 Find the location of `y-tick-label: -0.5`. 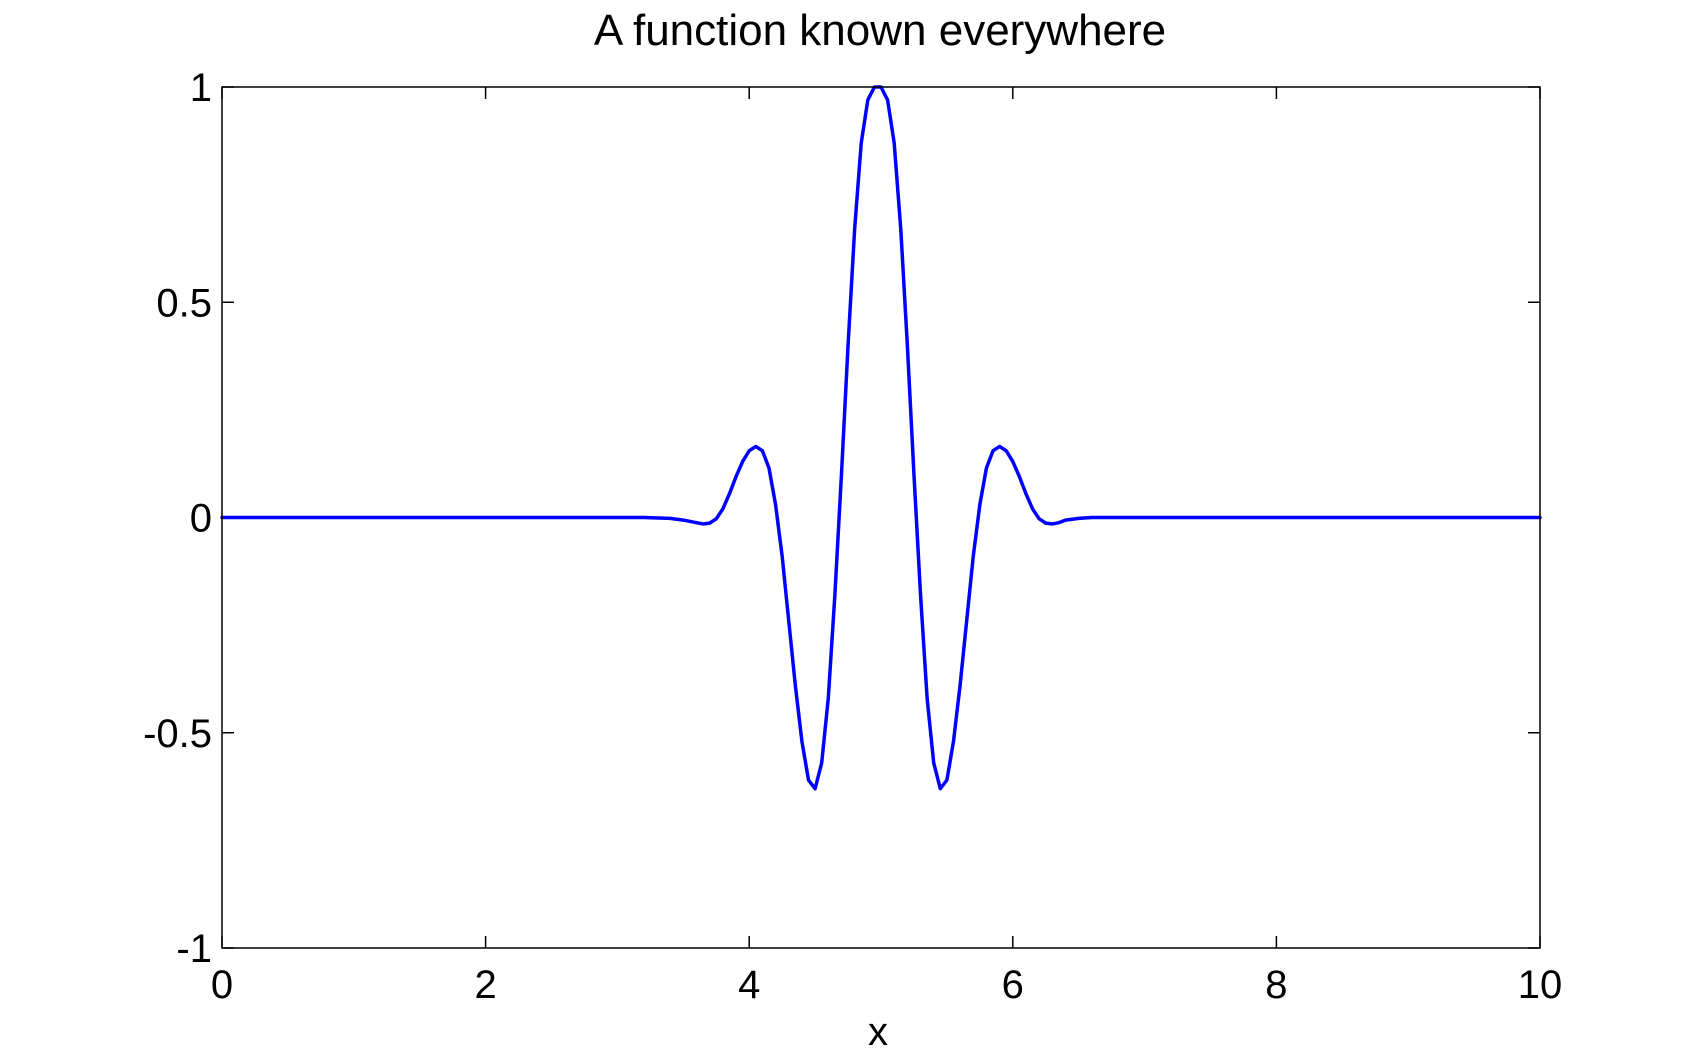

y-tick-label: -0.5 is located at coordinates (177, 734).